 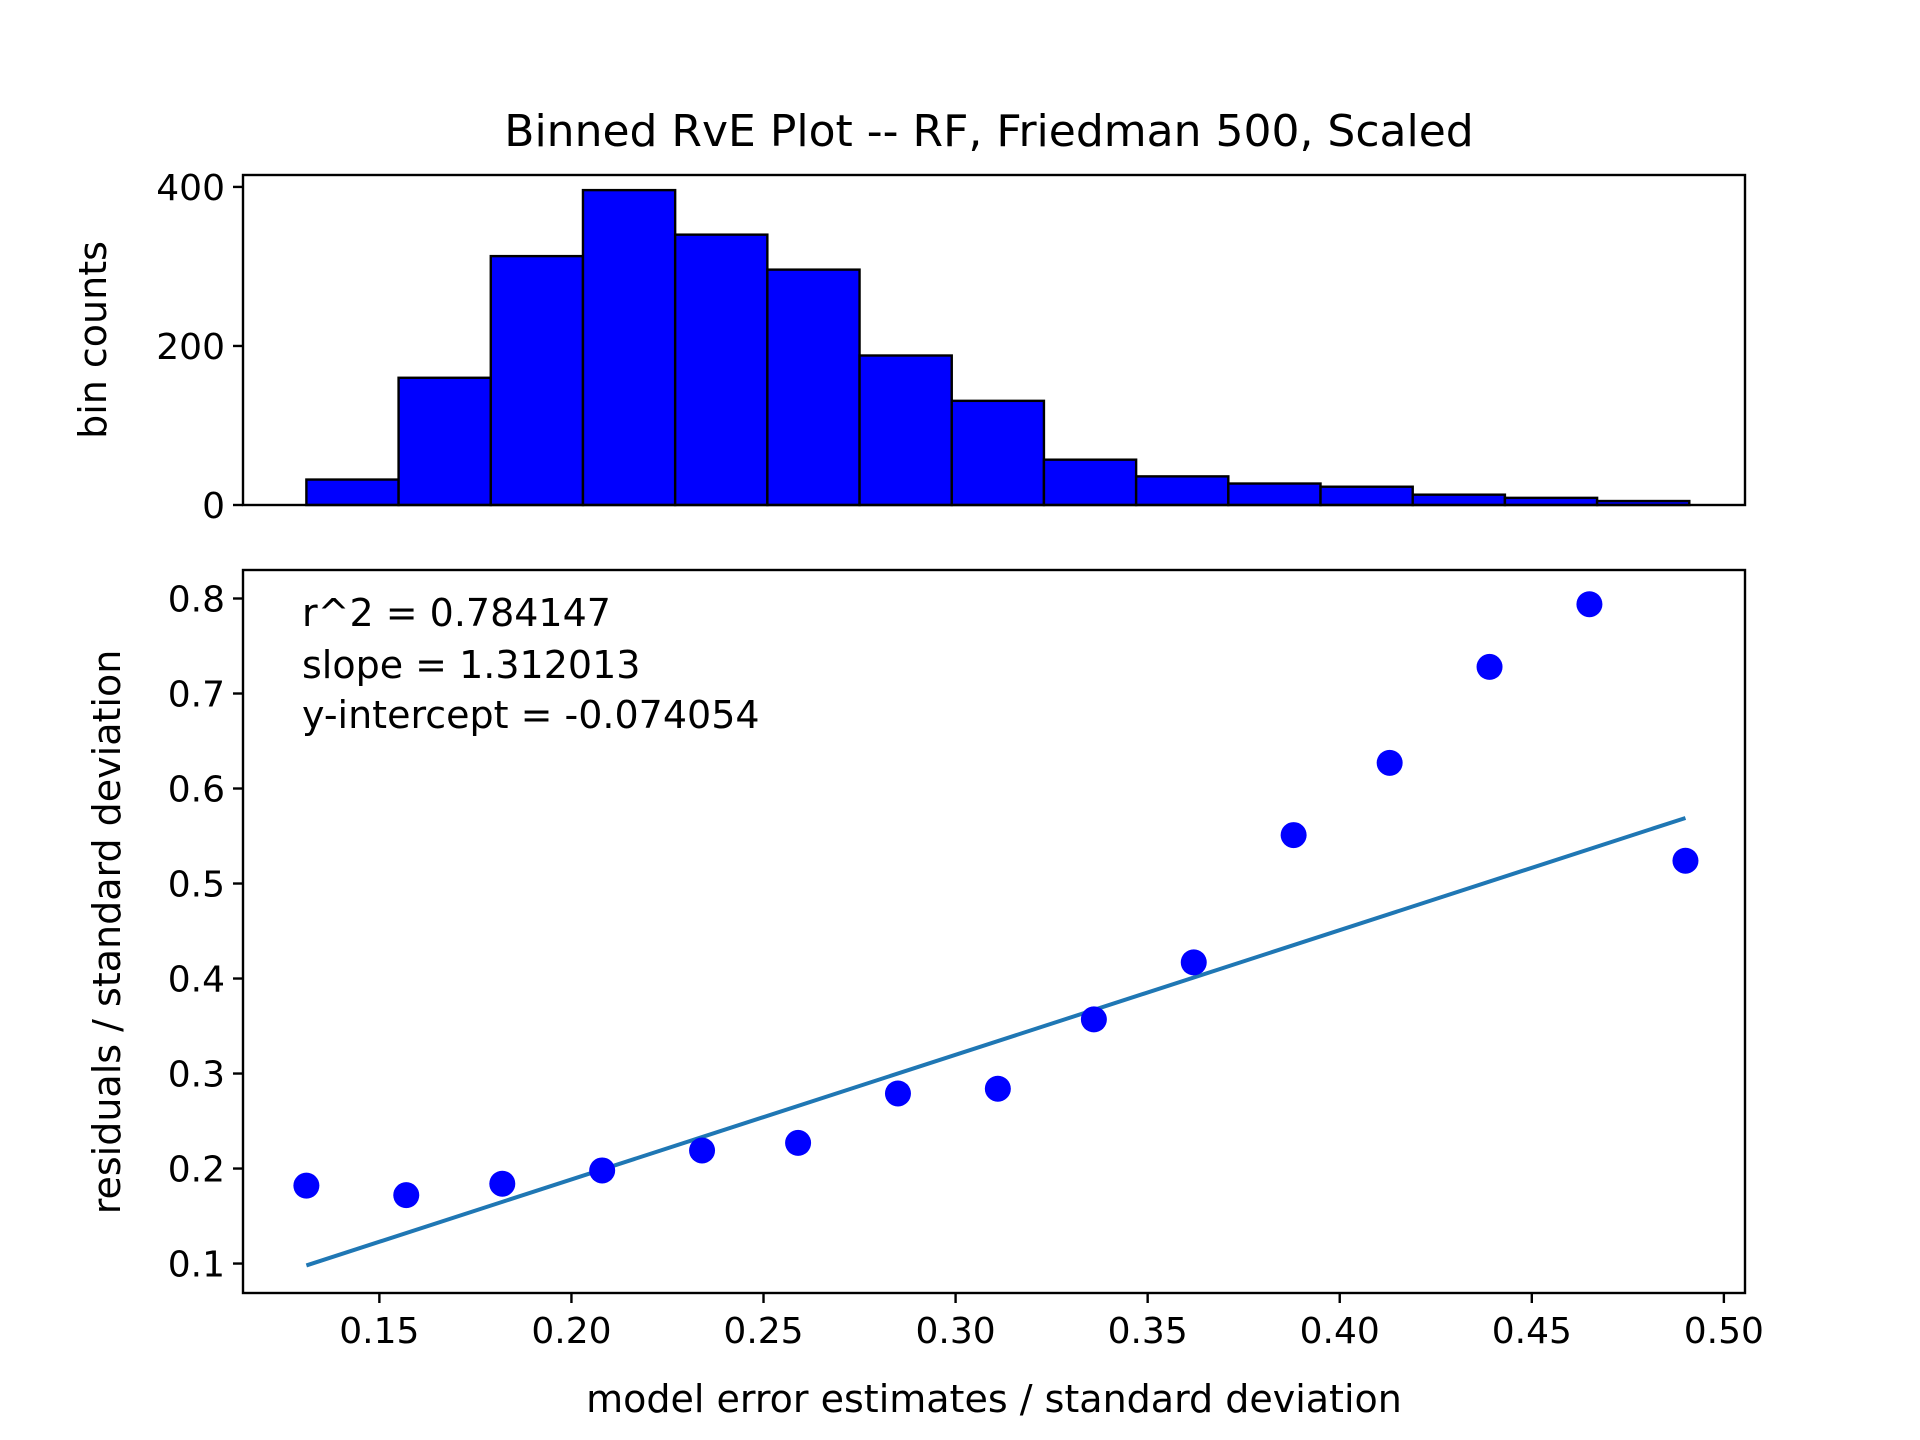 I want to click on scatter-x-tick-label: 0.35, so click(x=1148, y=1331).